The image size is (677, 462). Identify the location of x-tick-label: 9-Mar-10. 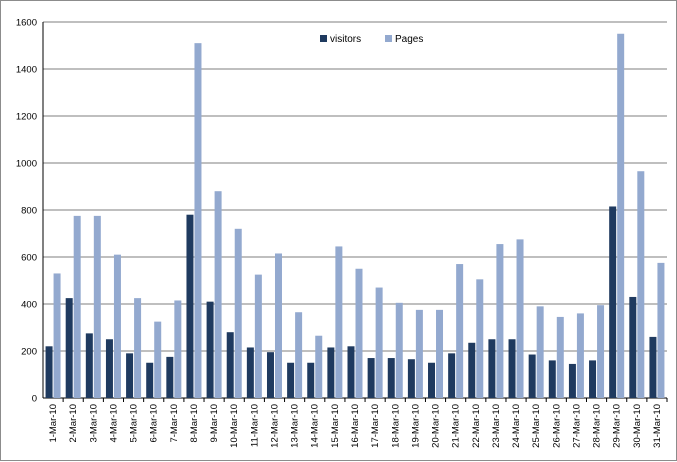
(214, 423).